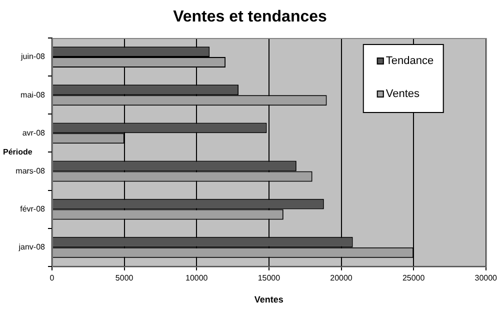  Describe the element at coordinates (486, 277) in the screenshot. I see `x-tick-label: 30000` at that location.